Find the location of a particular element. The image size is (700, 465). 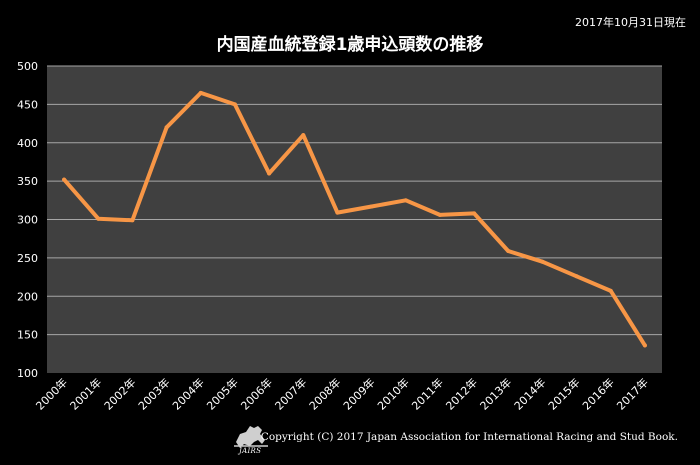

x-tick-label: 2017年 is located at coordinates (632, 393).